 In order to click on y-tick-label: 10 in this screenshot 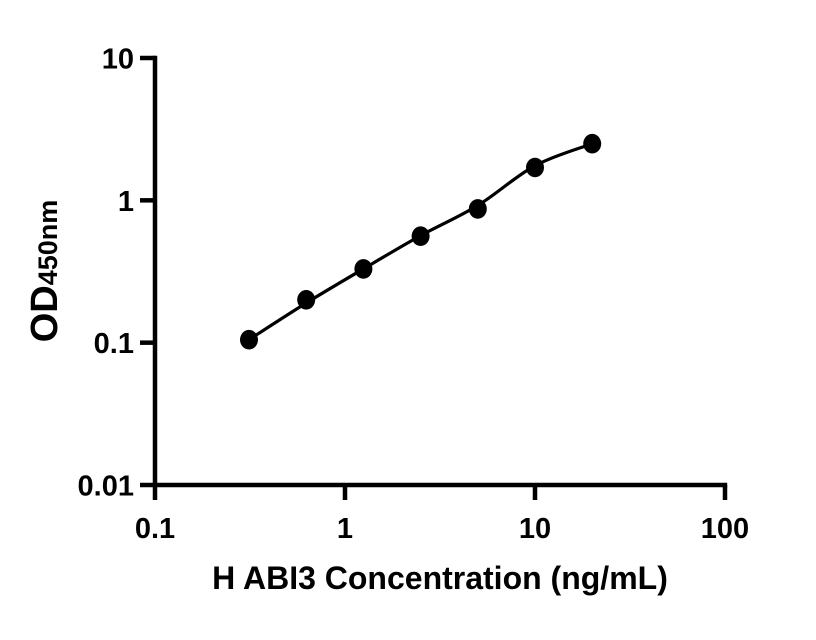, I will do `click(118, 60)`.